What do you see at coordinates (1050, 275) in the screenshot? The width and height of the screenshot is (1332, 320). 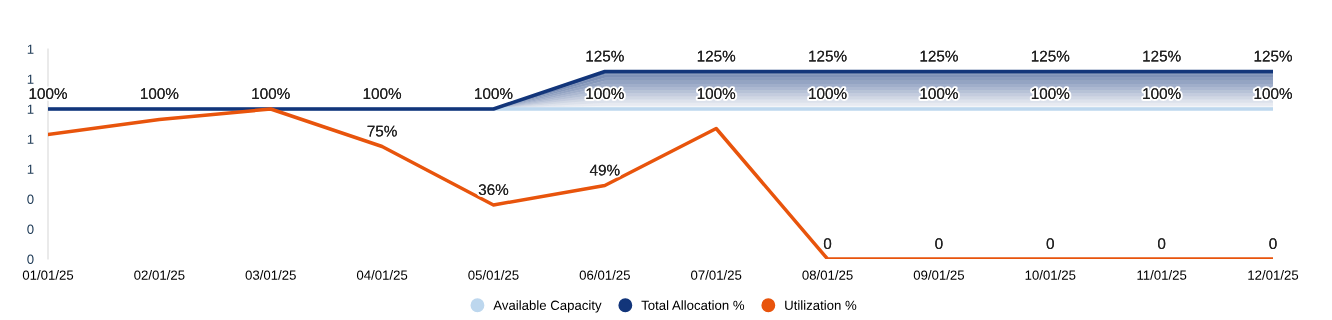 I see `x-tick-label: 10/01/25` at bounding box center [1050, 275].